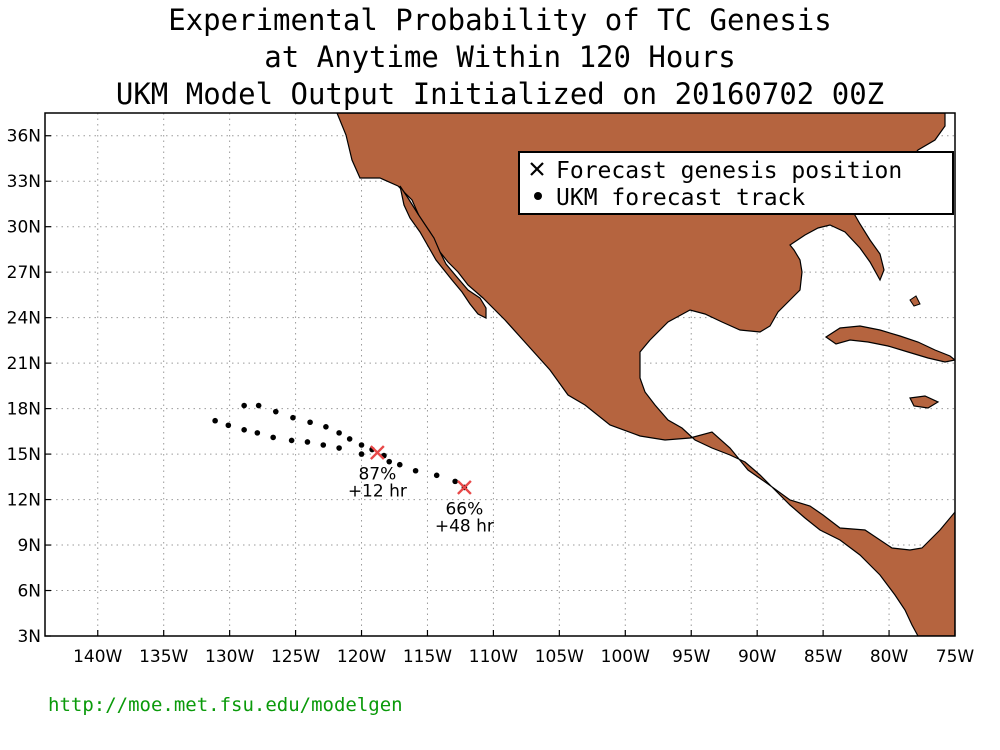  What do you see at coordinates (691, 657) in the screenshot?
I see `x-tick-label: 95W` at bounding box center [691, 657].